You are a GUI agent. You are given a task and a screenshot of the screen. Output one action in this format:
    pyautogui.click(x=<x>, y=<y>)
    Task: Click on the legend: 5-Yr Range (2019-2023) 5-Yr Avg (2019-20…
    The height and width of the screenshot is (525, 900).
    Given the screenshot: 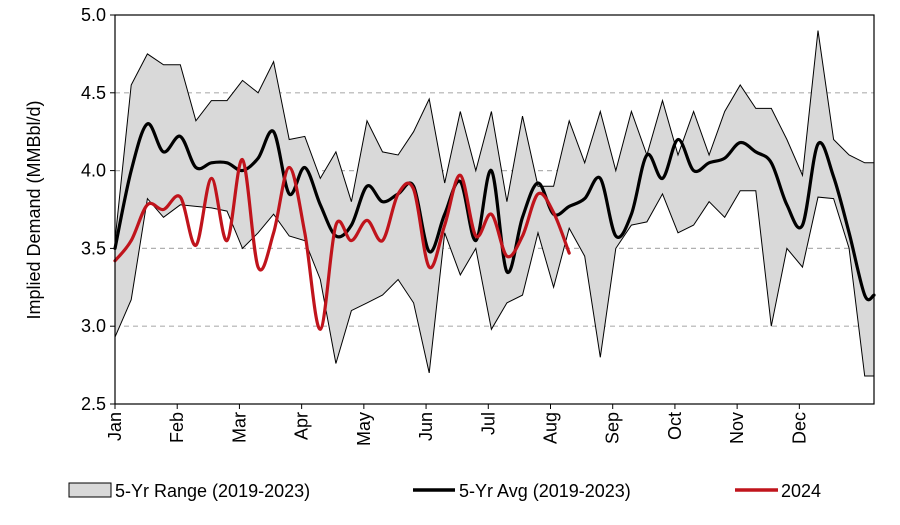 What is the action you would take?
    pyautogui.click(x=444, y=491)
    